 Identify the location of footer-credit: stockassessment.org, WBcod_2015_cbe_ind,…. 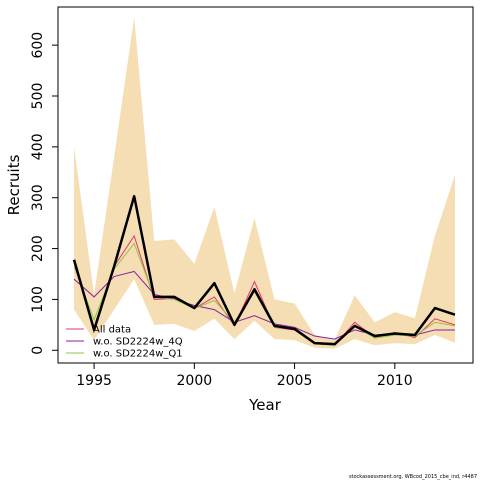
(412, 477).